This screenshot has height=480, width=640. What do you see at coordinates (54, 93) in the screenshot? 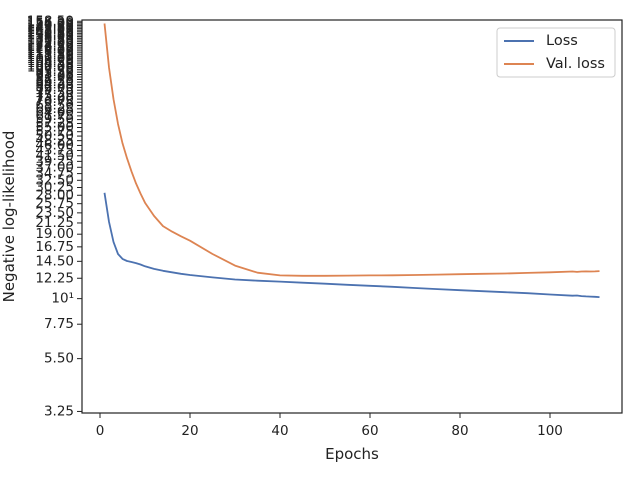
I see `y-tick-label: 77.50` at bounding box center [54, 93].